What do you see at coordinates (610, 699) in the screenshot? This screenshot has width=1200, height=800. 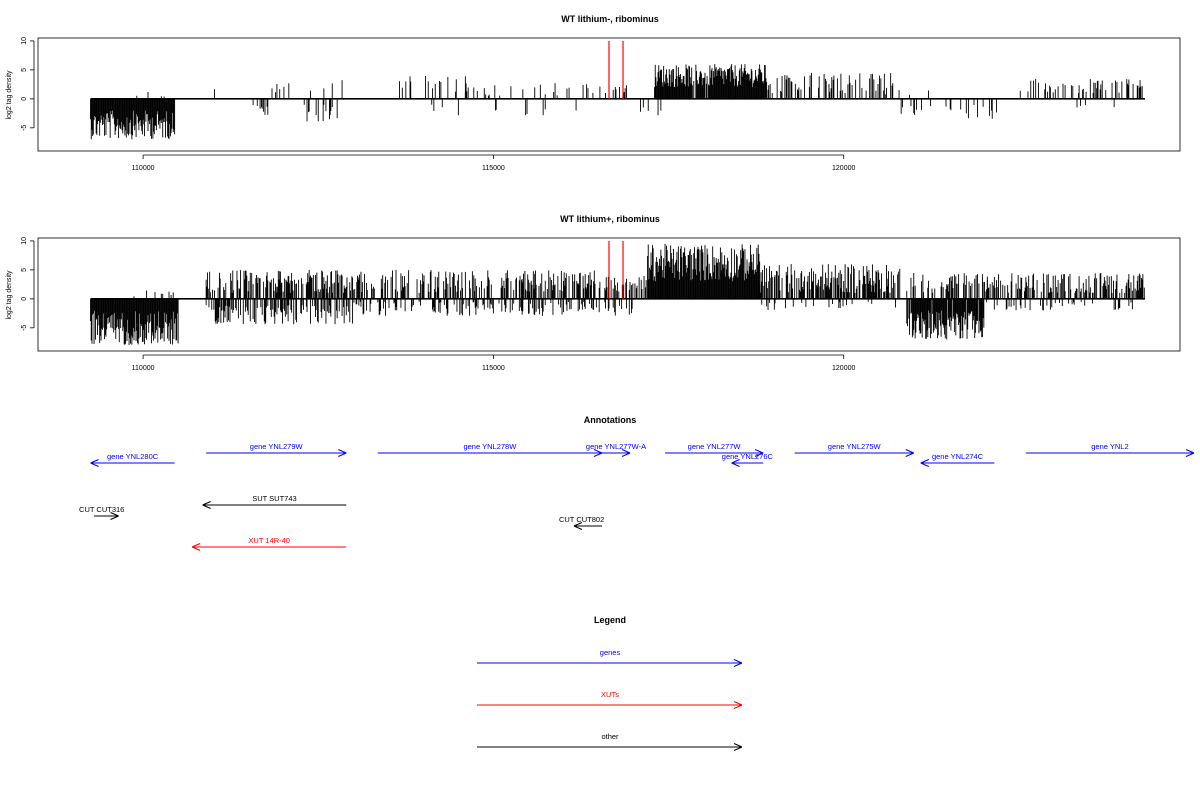 I see `legend-items: genes XUTs other` at bounding box center [610, 699].